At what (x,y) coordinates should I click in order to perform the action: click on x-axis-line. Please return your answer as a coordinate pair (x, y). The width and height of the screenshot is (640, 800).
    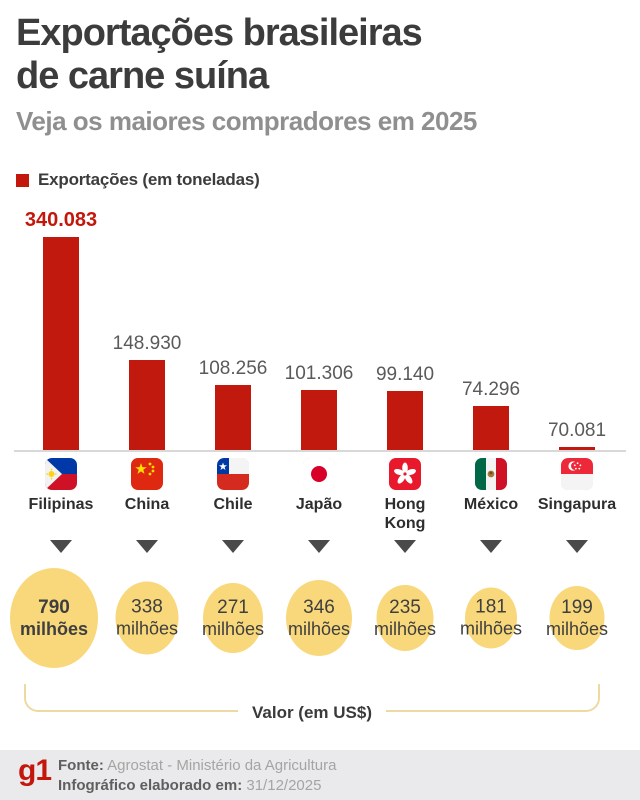
    Looking at the image, I should click on (320, 451).